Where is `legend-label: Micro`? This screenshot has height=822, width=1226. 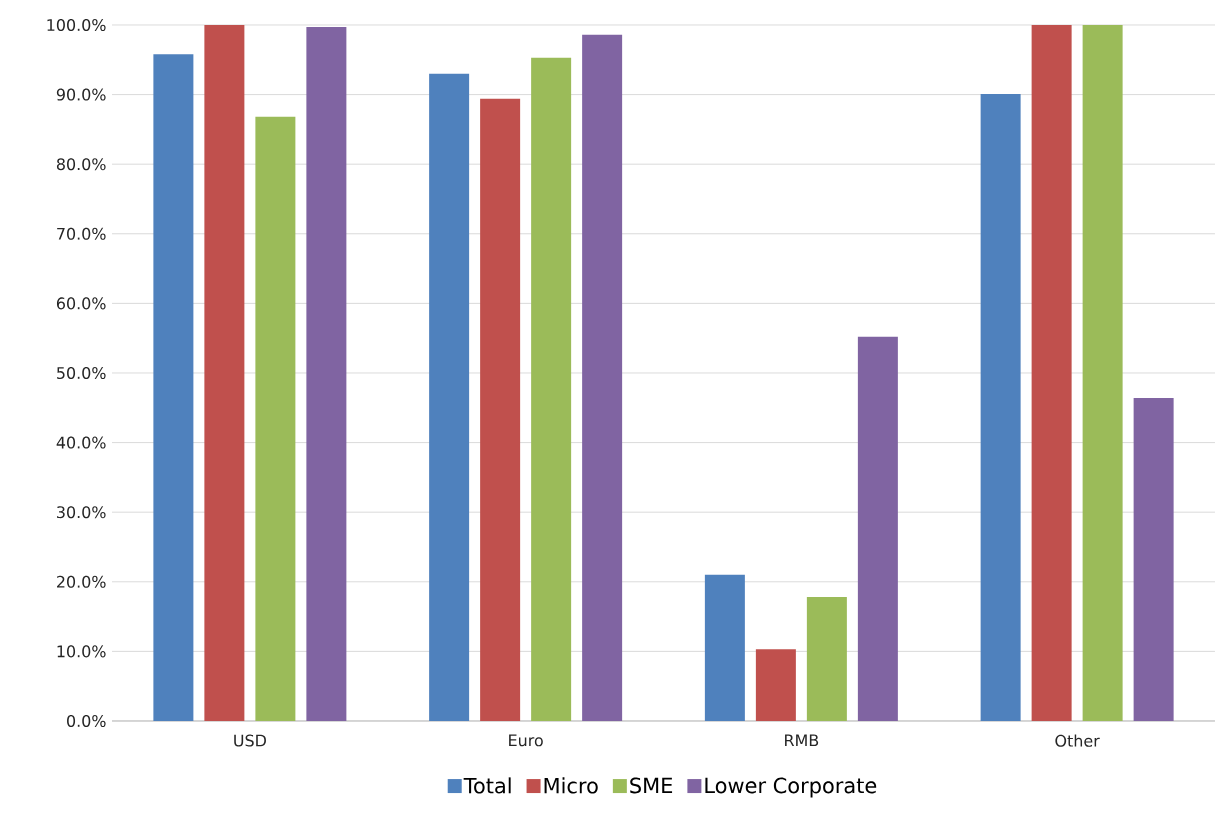
legend-label: Micro is located at coordinates (571, 785).